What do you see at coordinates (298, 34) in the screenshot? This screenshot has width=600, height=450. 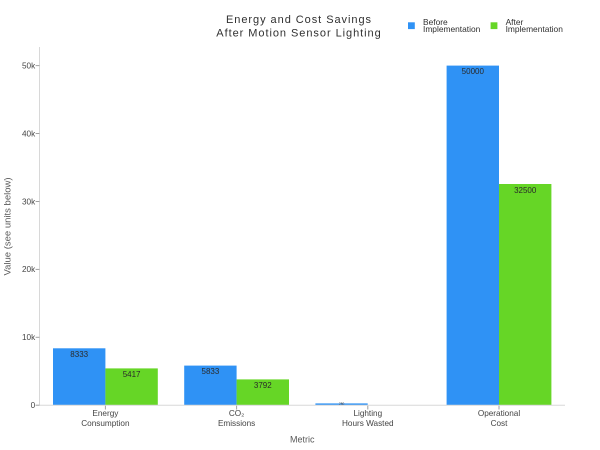 I see `svg-text: After Motion Sensor Lighting` at bounding box center [298, 34].